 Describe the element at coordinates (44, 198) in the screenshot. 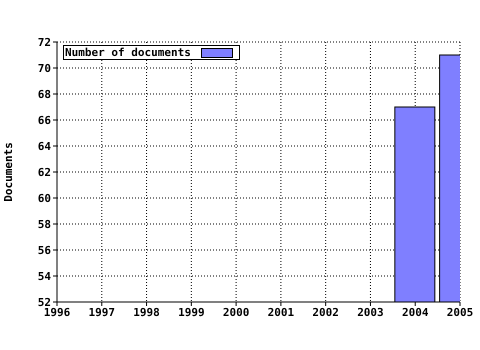

I see `y-tick-label: 60` at that location.